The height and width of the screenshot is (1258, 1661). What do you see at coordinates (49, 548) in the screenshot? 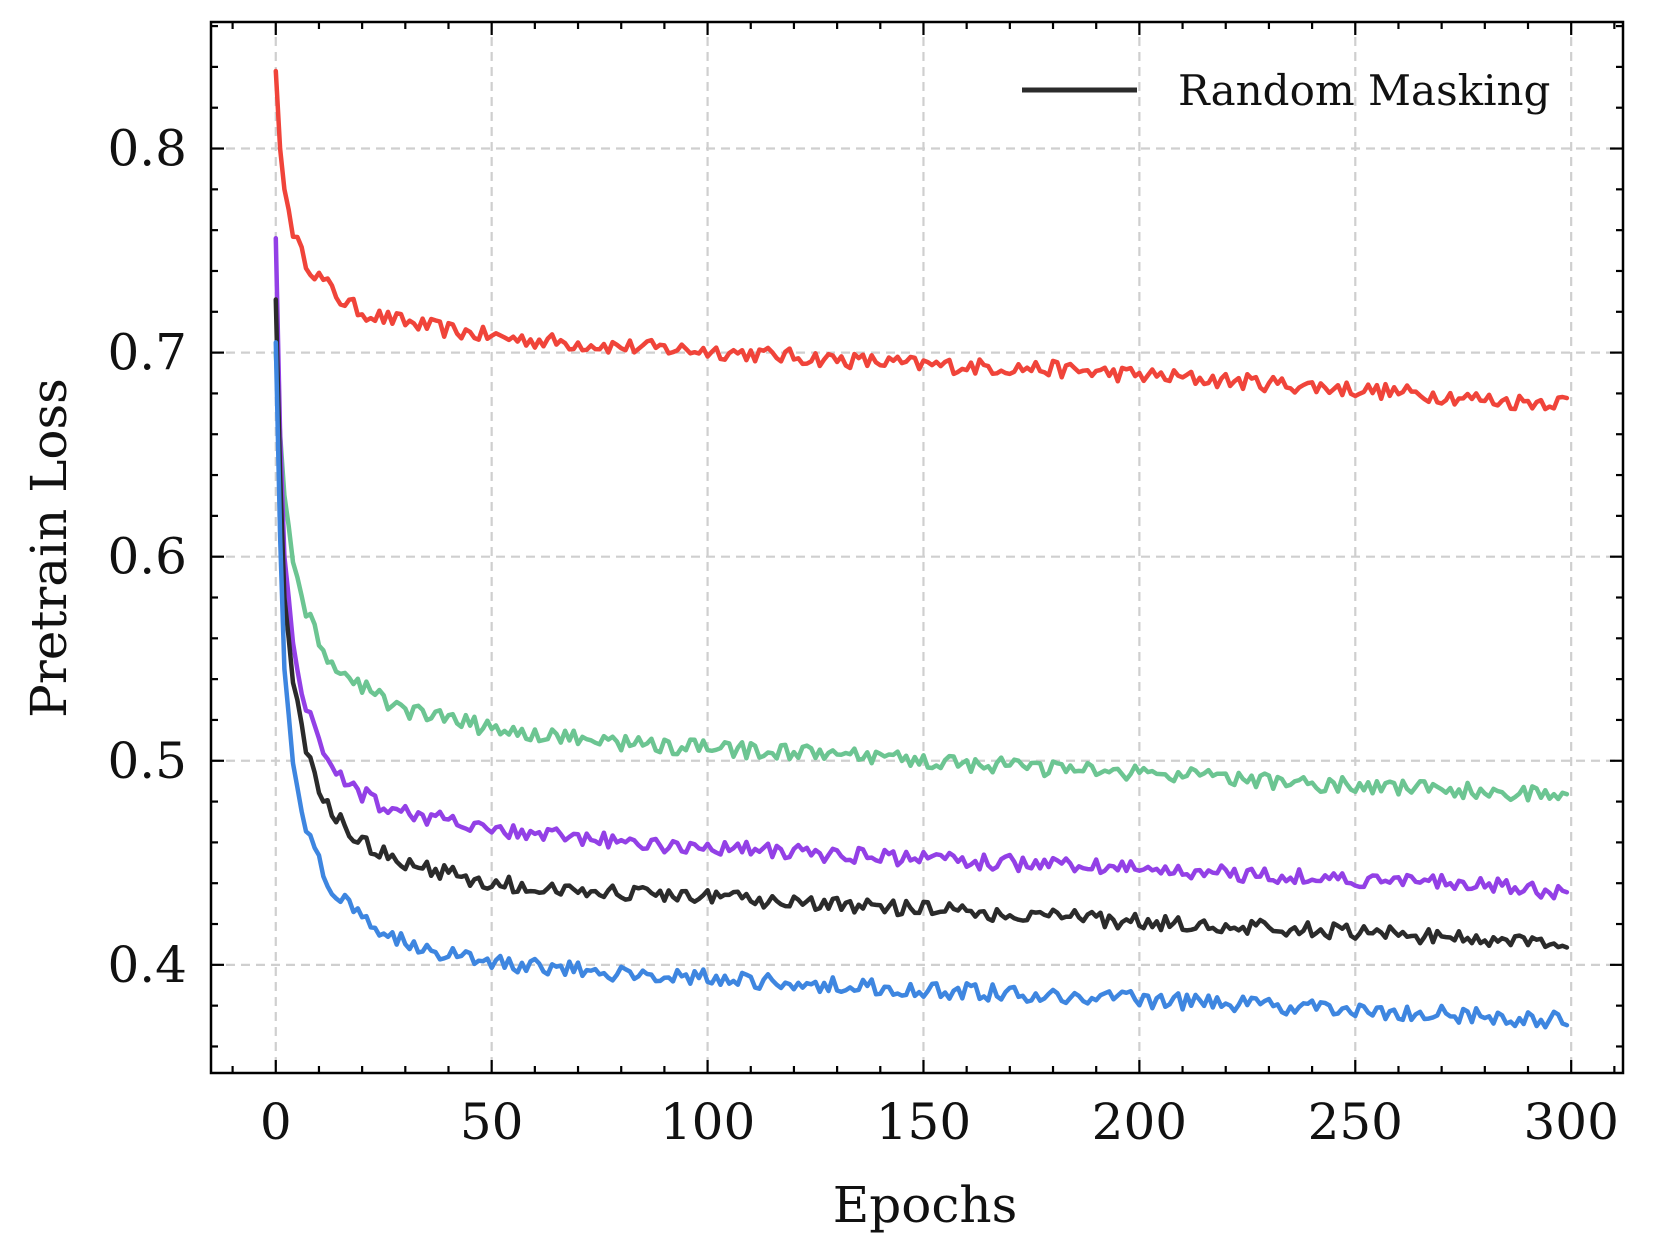
I see `y-axis-label: Pretrain Loss` at bounding box center [49, 548].